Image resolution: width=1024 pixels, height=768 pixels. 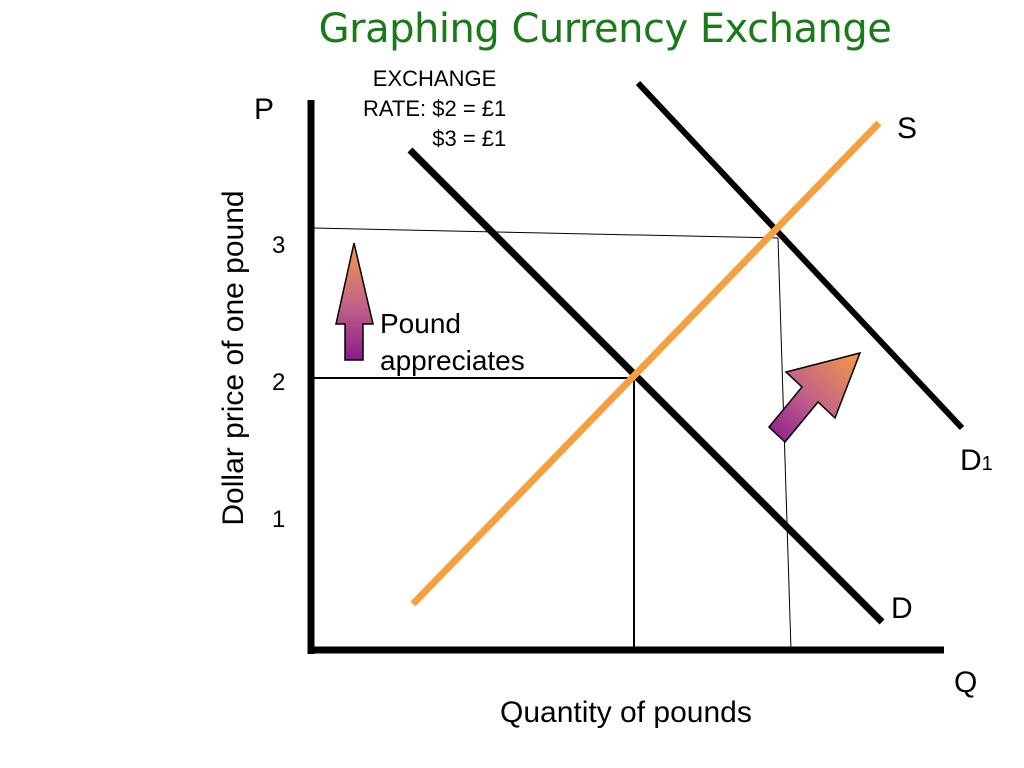 I want to click on demand-shifted-label: D1, so click(x=976, y=461).